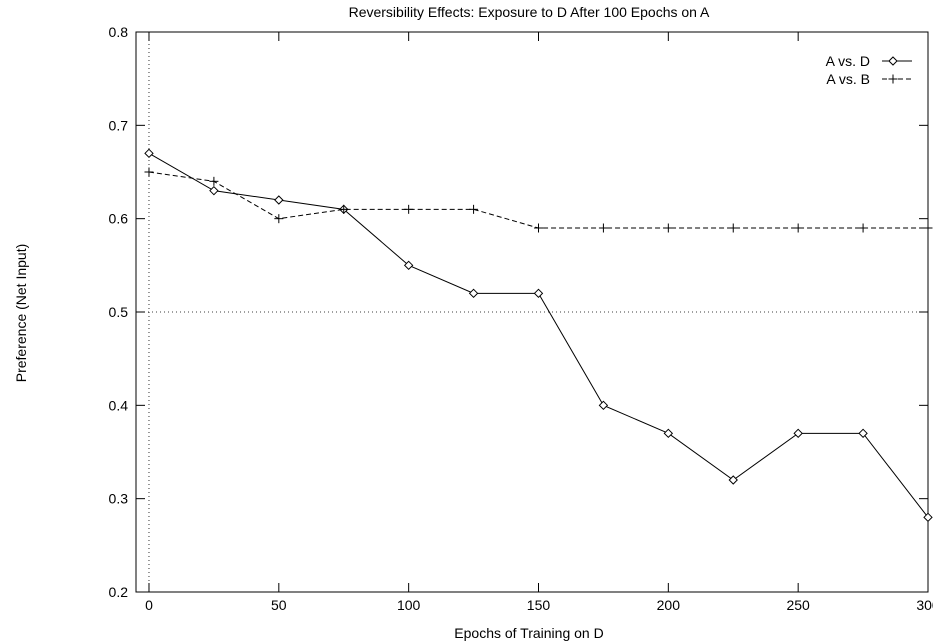 This screenshot has width=933, height=642. I want to click on x-tick-label: 200, so click(669, 605).